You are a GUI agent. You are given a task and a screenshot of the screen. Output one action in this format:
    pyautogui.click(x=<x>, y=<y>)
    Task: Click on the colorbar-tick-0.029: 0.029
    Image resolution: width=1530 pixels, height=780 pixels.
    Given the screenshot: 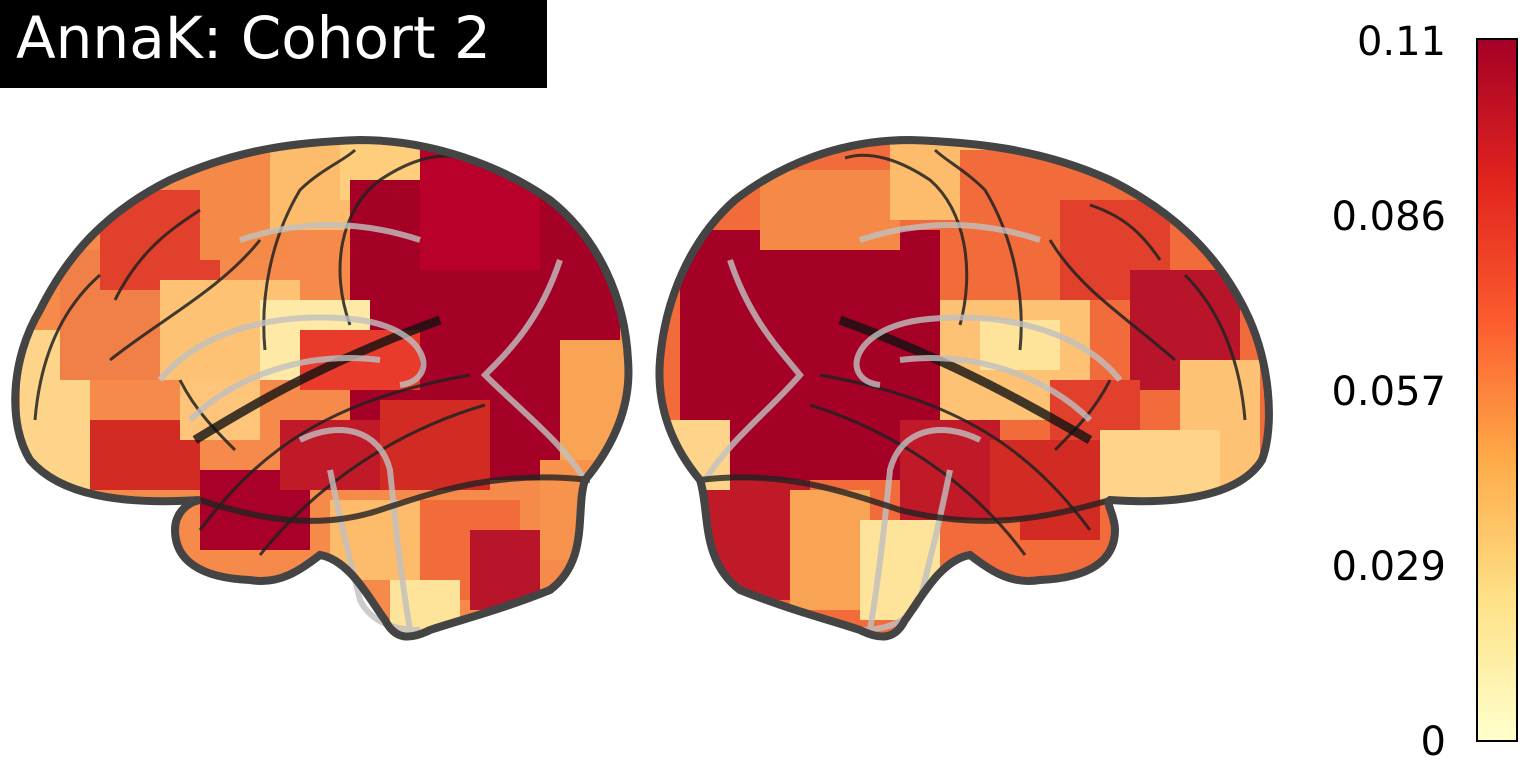 What is the action you would take?
    pyautogui.click(x=1388, y=567)
    